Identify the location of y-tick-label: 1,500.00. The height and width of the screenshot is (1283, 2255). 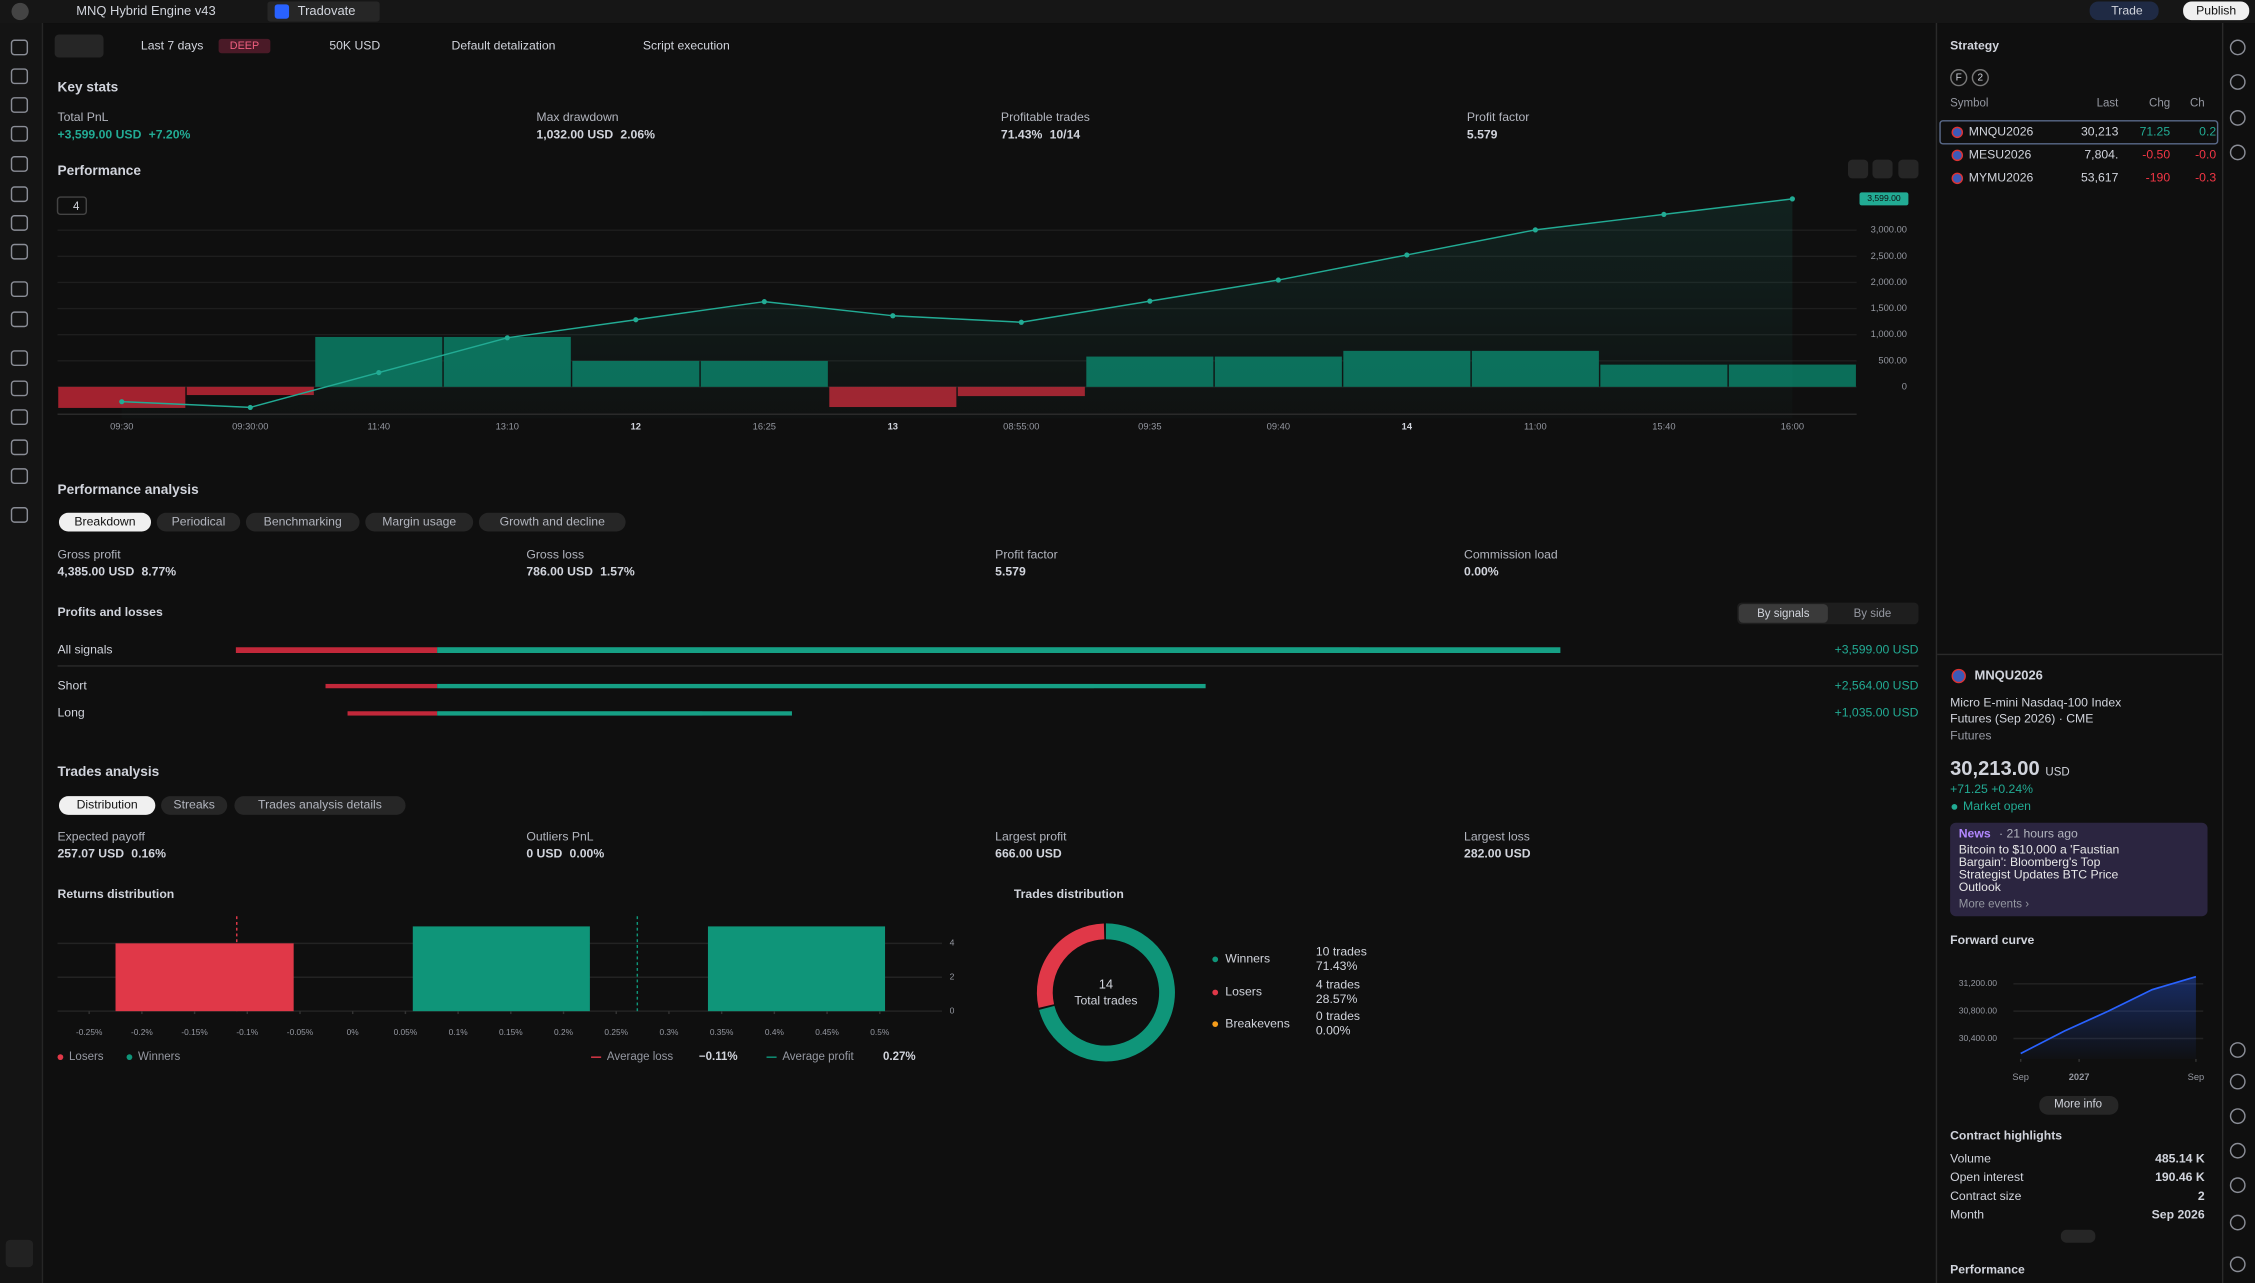
(1889, 308).